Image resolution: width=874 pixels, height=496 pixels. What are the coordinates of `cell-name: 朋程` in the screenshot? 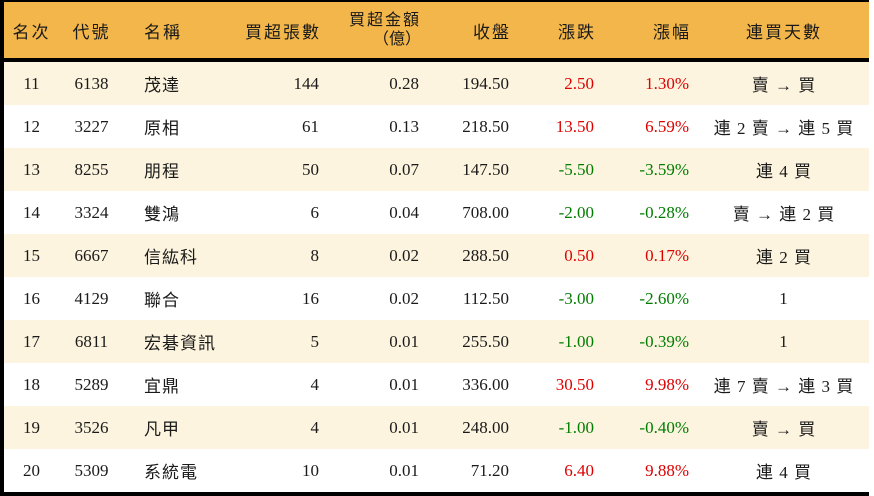 It's located at (162, 171).